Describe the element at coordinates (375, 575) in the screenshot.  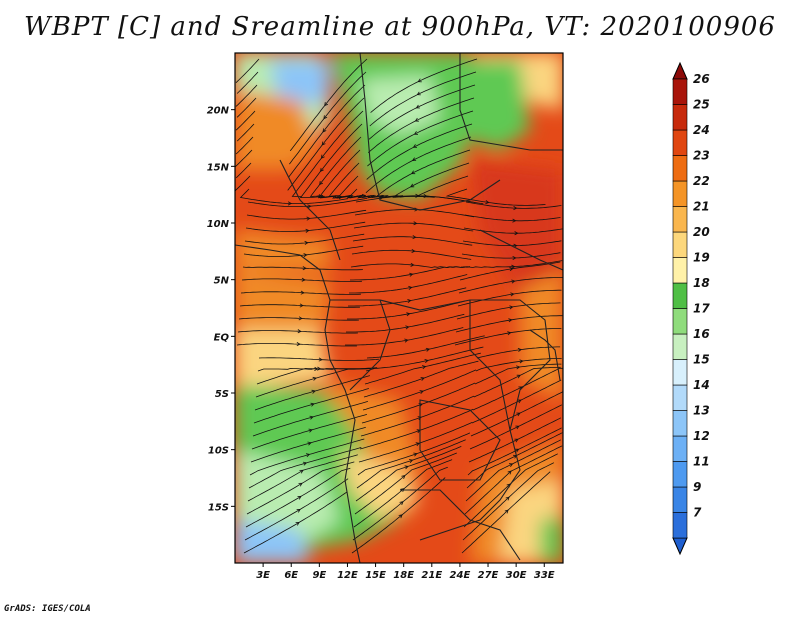
I see `lon-label: 15E` at that location.